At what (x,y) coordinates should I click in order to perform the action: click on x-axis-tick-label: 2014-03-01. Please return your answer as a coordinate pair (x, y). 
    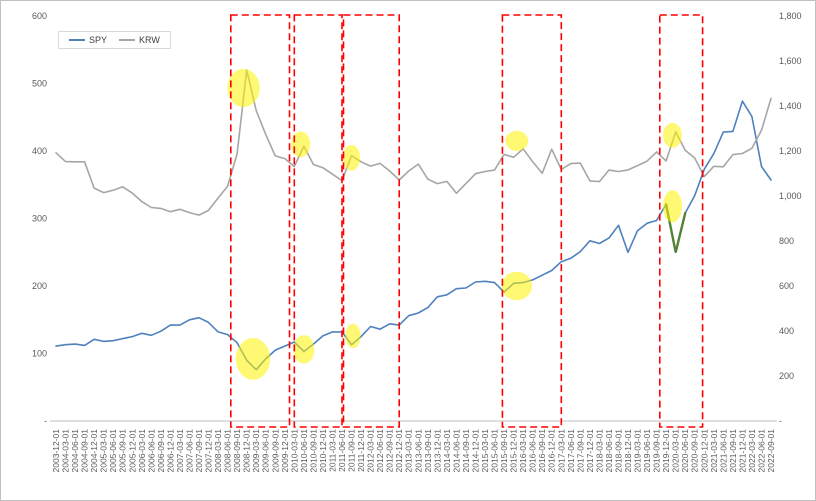
    Looking at the image, I should click on (447, 451).